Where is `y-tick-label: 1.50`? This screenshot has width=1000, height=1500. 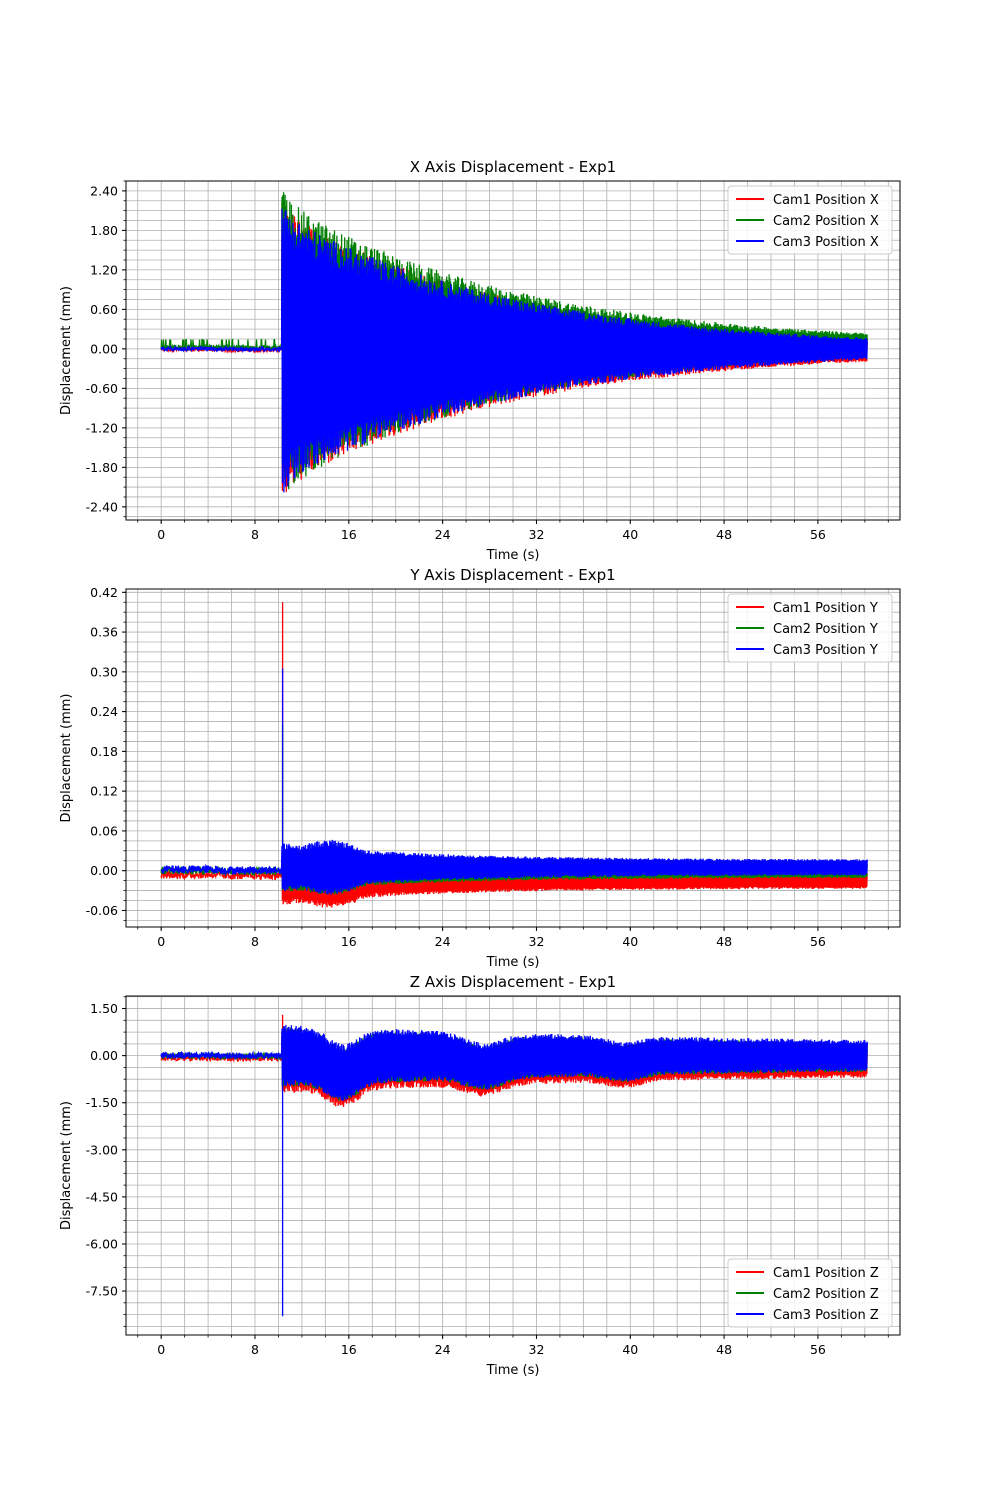
y-tick-label: 1.50 is located at coordinates (104, 1008).